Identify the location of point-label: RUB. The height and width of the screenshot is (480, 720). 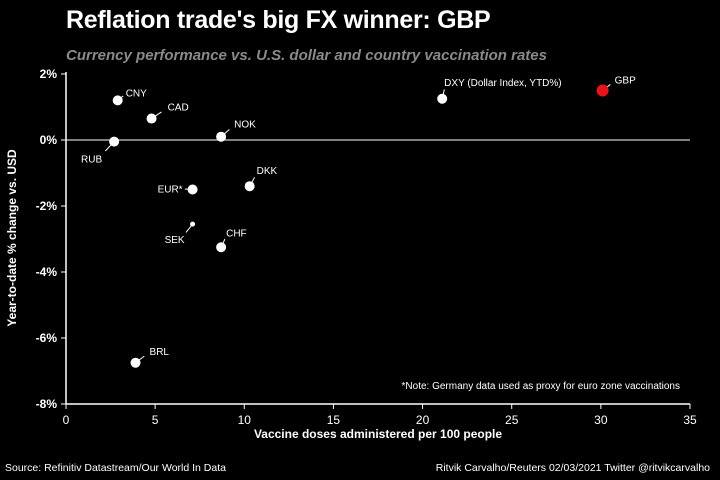
(91, 160).